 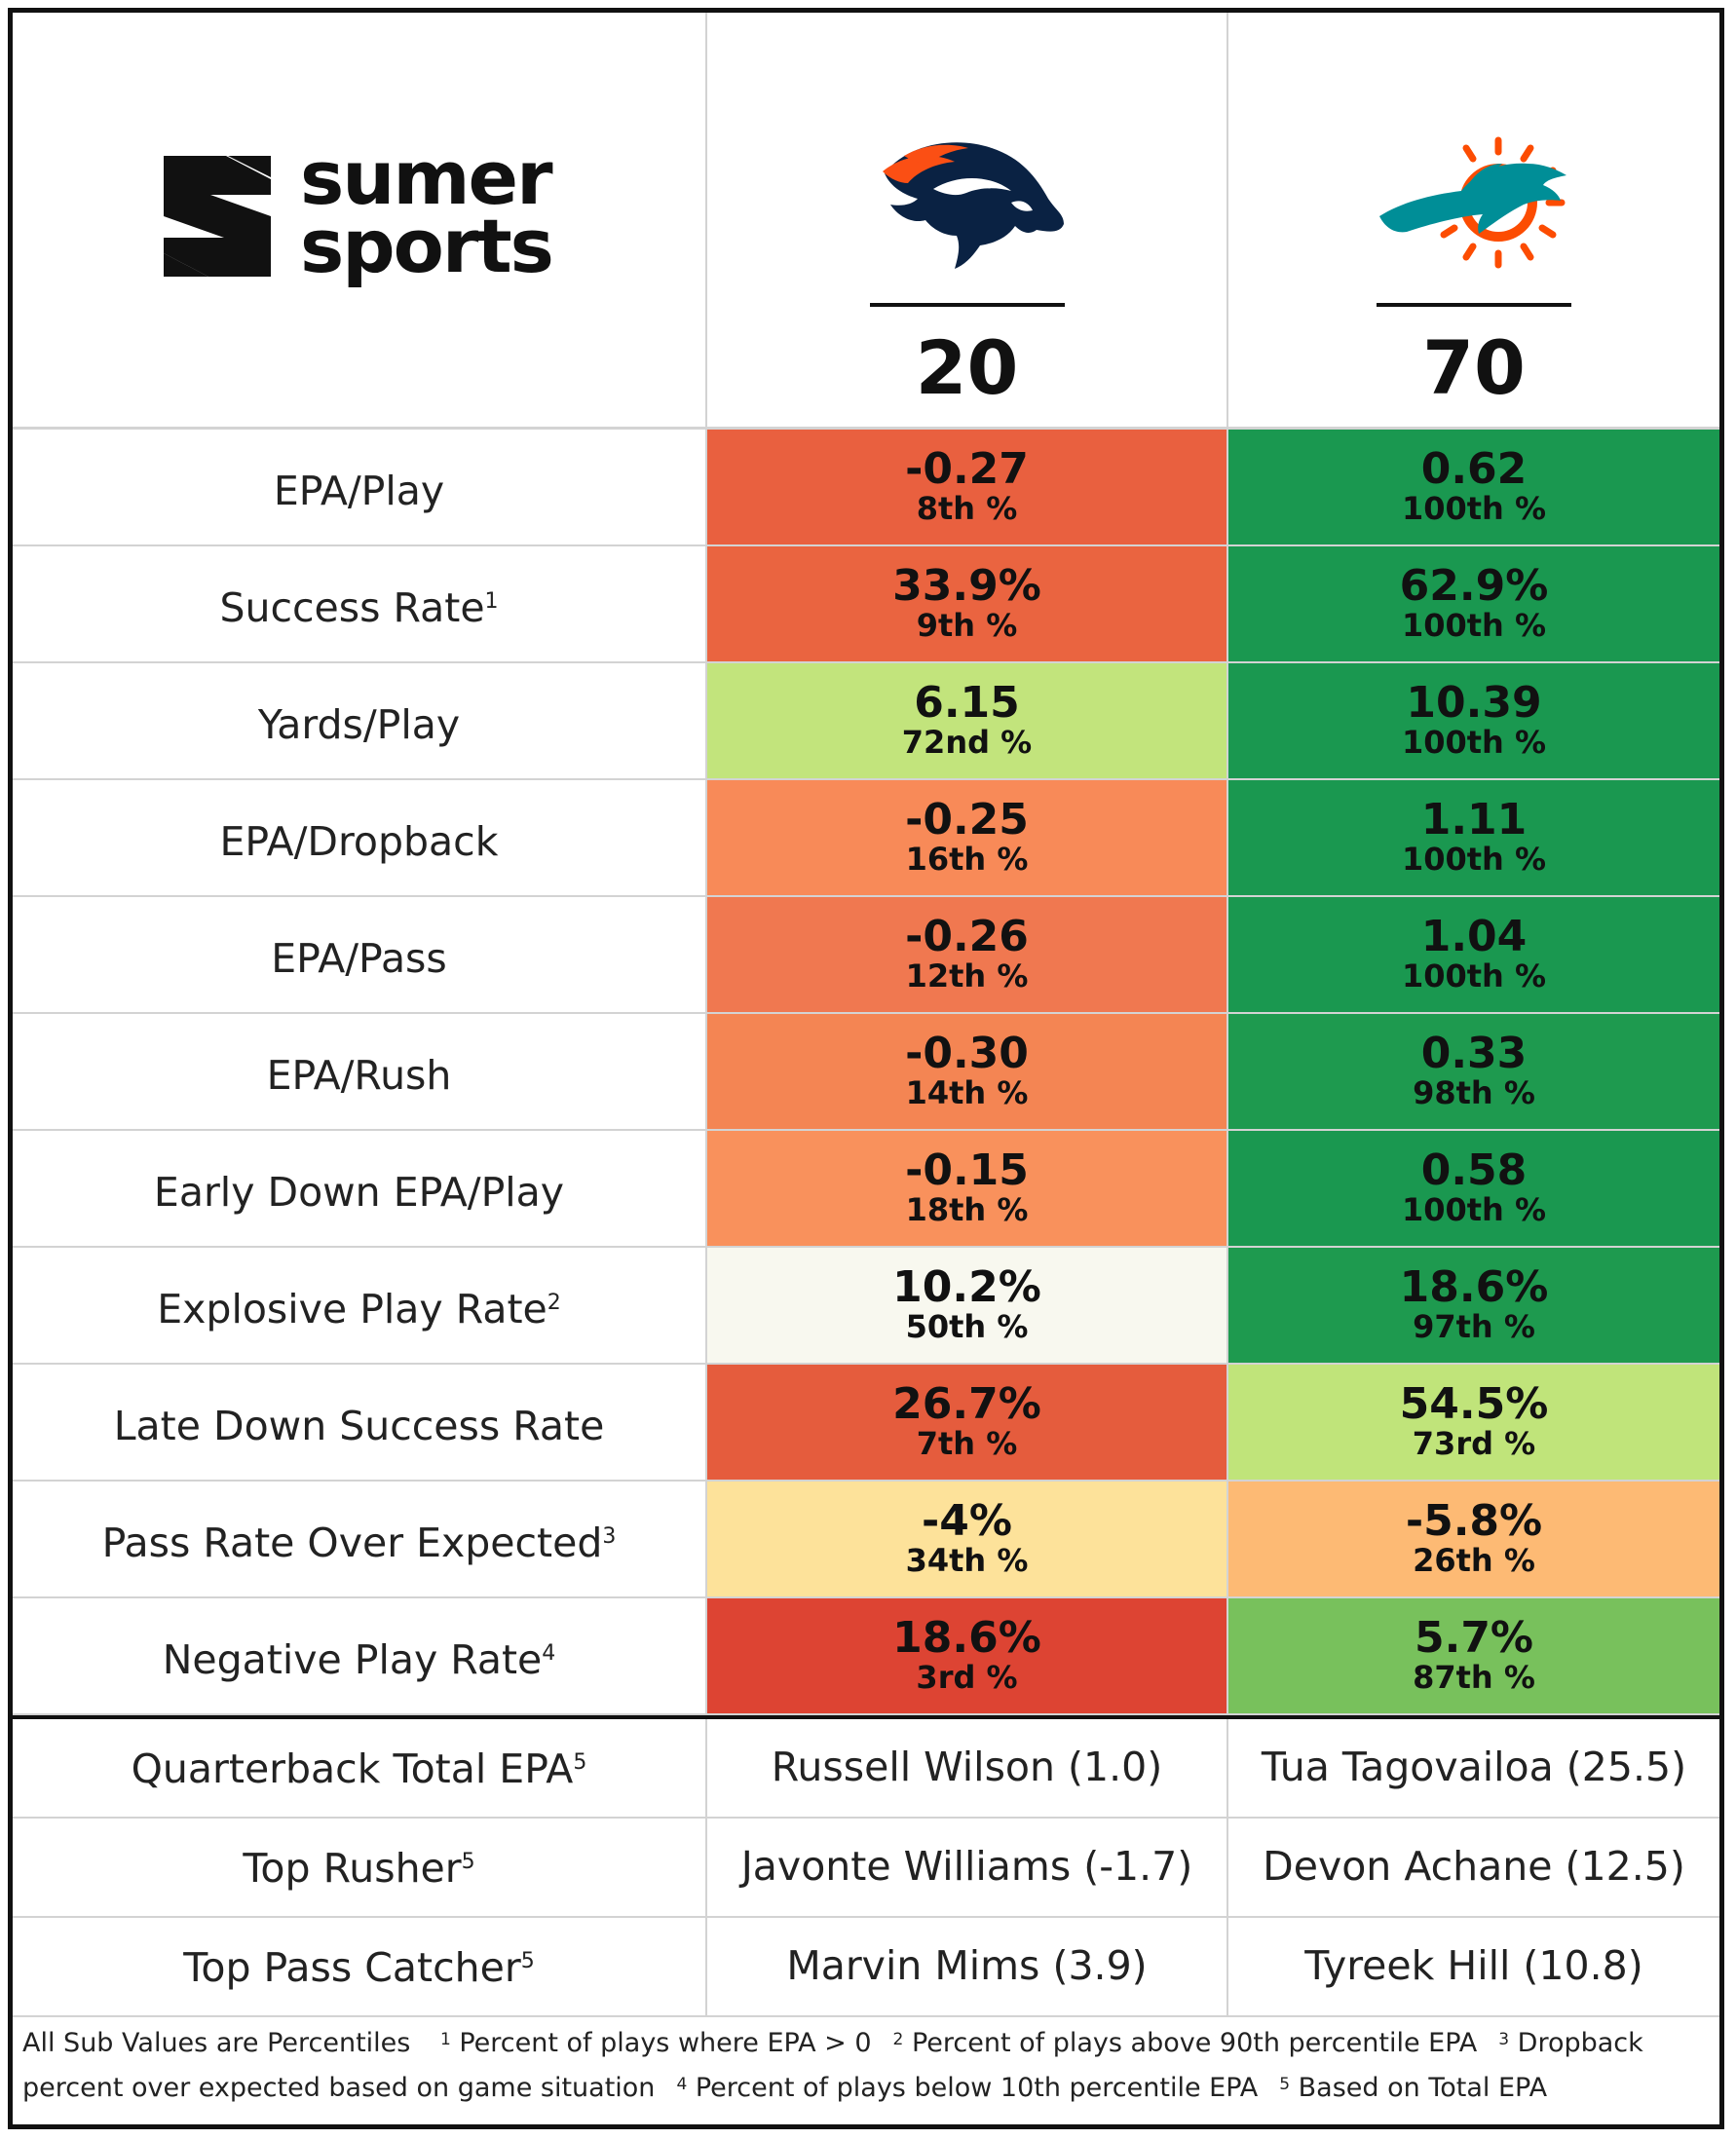 I want to click on player-name: Tyreek Hill (10.8), so click(x=1473, y=1966).